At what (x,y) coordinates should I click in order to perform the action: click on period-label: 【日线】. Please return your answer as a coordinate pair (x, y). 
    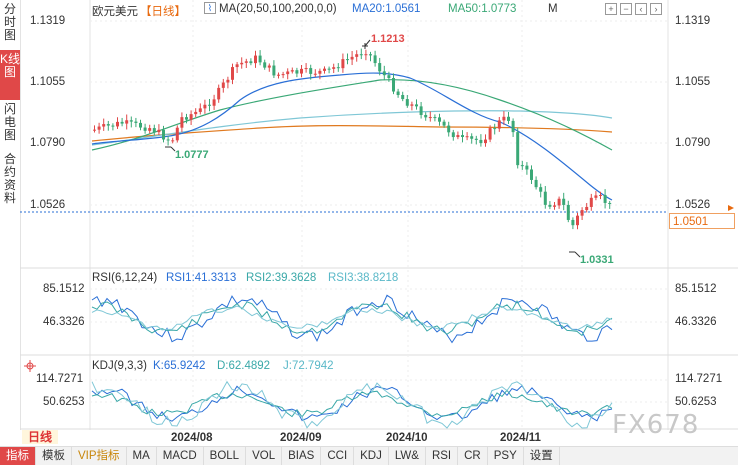
    Looking at the image, I should click on (163, 12).